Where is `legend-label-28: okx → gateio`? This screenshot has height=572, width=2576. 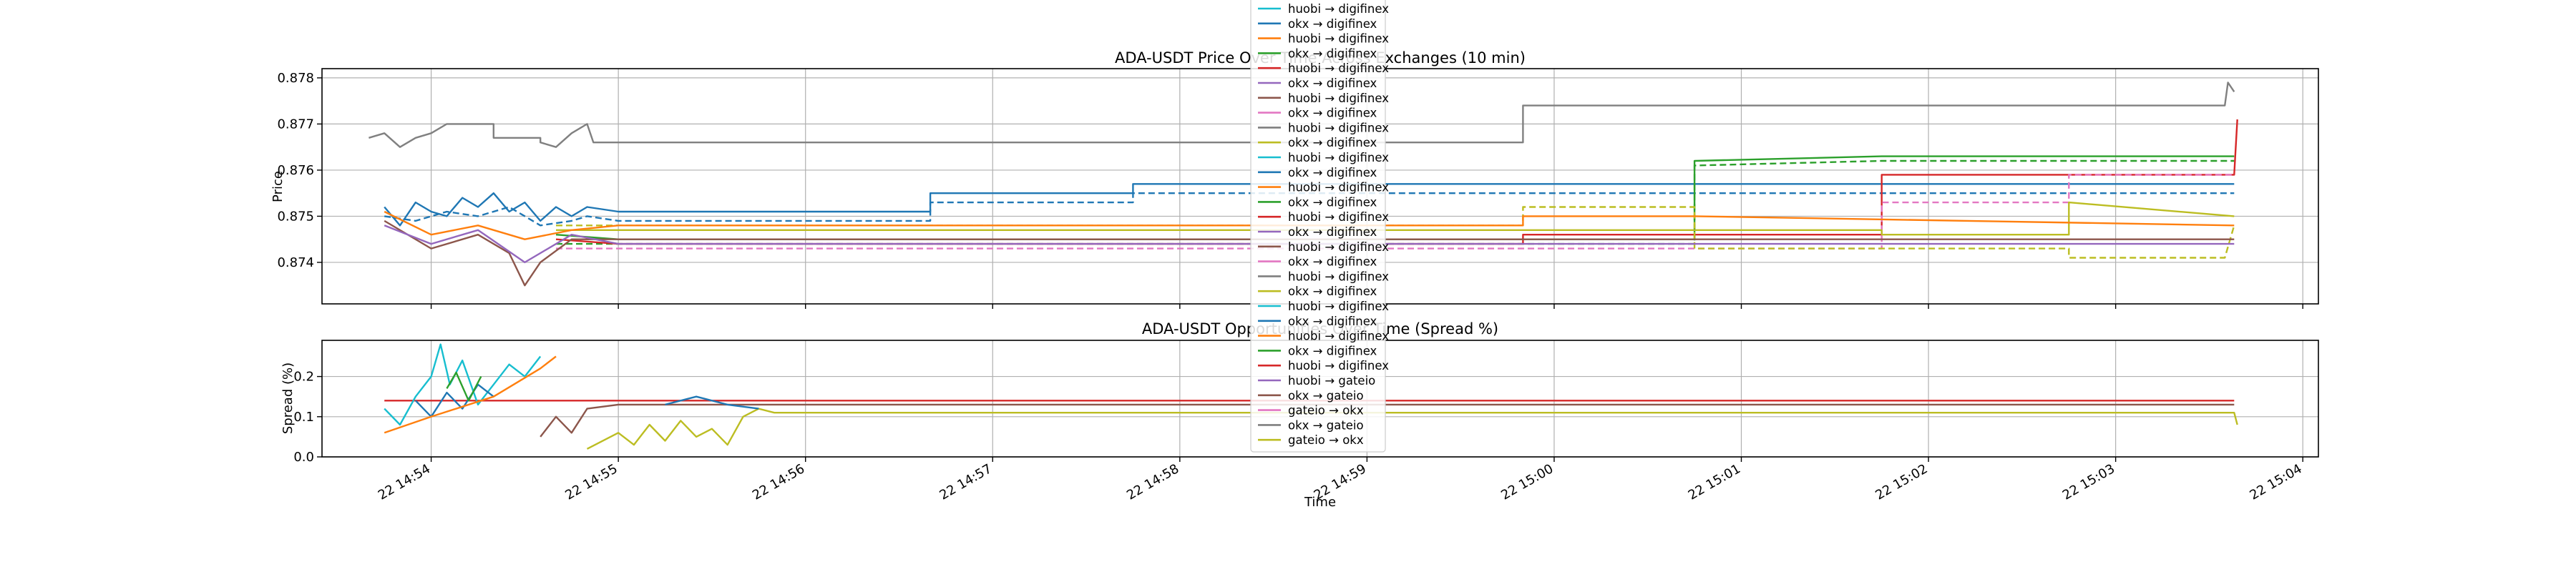
legend-label-28: okx → gateio is located at coordinates (1326, 425).